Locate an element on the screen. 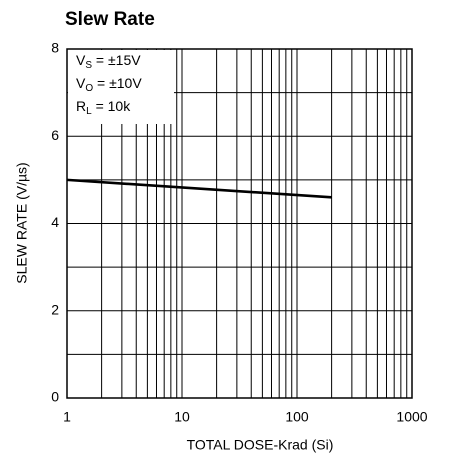 The height and width of the screenshot is (462, 453). y-axis-label: SLEW RATE (V/µs) is located at coordinates (22, 222).